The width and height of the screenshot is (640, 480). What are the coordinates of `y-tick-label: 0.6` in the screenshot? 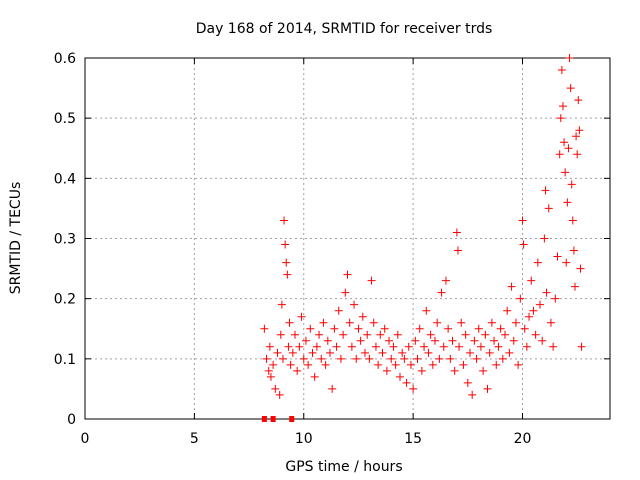 It's located at (65, 59).